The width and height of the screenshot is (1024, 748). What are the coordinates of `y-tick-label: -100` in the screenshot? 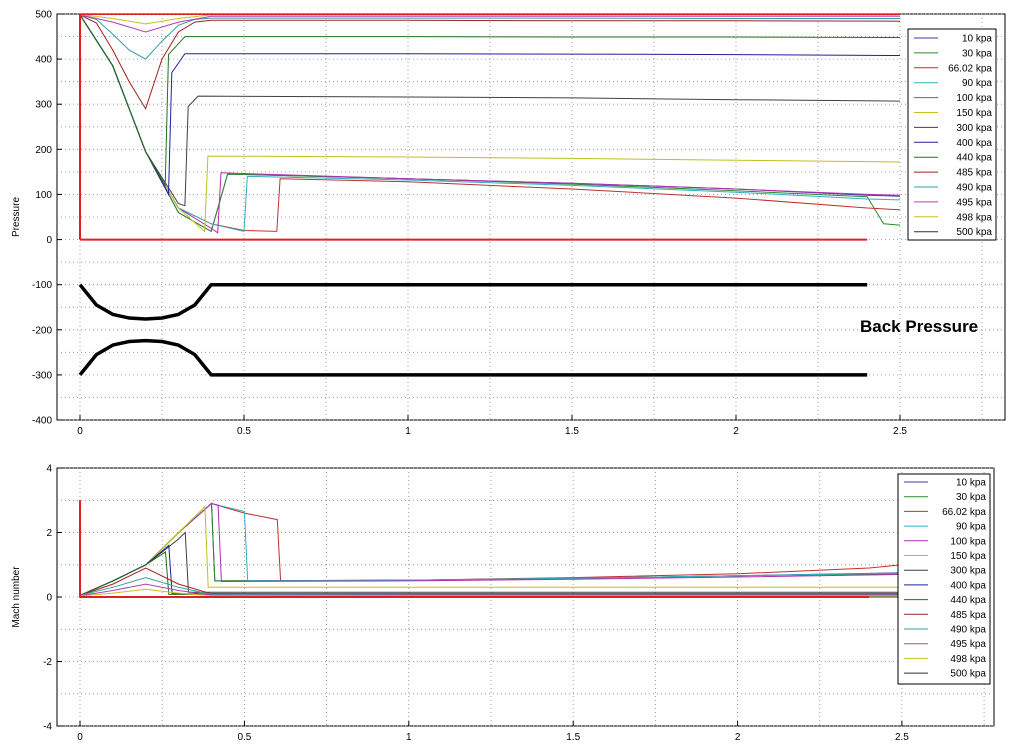 It's located at (42, 285).